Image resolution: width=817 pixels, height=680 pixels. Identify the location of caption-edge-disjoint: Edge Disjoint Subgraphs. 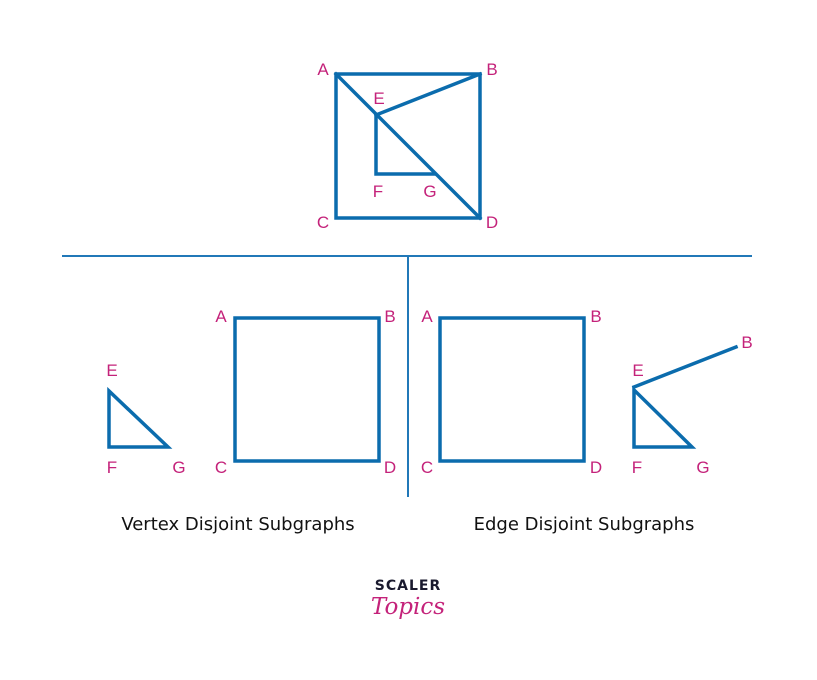
(584, 524).